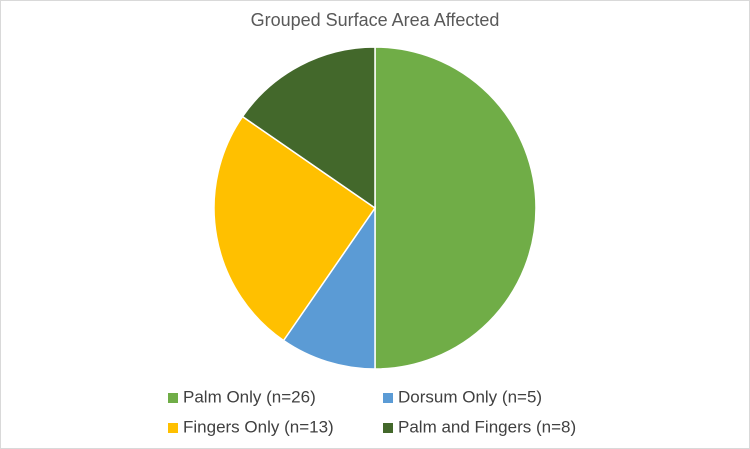 This screenshot has width=750, height=449. What do you see at coordinates (470, 396) in the screenshot?
I see `legend-label: Dorsum Only (n=5)` at bounding box center [470, 396].